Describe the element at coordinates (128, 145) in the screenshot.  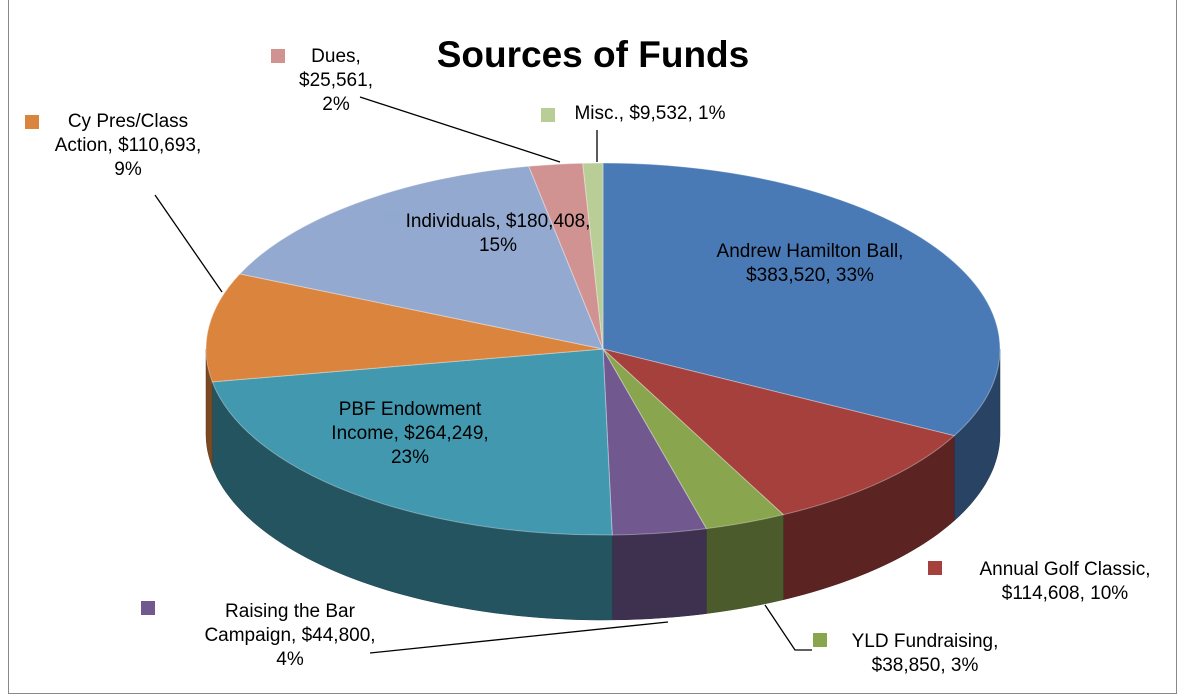
I see `data-label: Cy Pres/Class Action, $110,693, 9%` at that location.